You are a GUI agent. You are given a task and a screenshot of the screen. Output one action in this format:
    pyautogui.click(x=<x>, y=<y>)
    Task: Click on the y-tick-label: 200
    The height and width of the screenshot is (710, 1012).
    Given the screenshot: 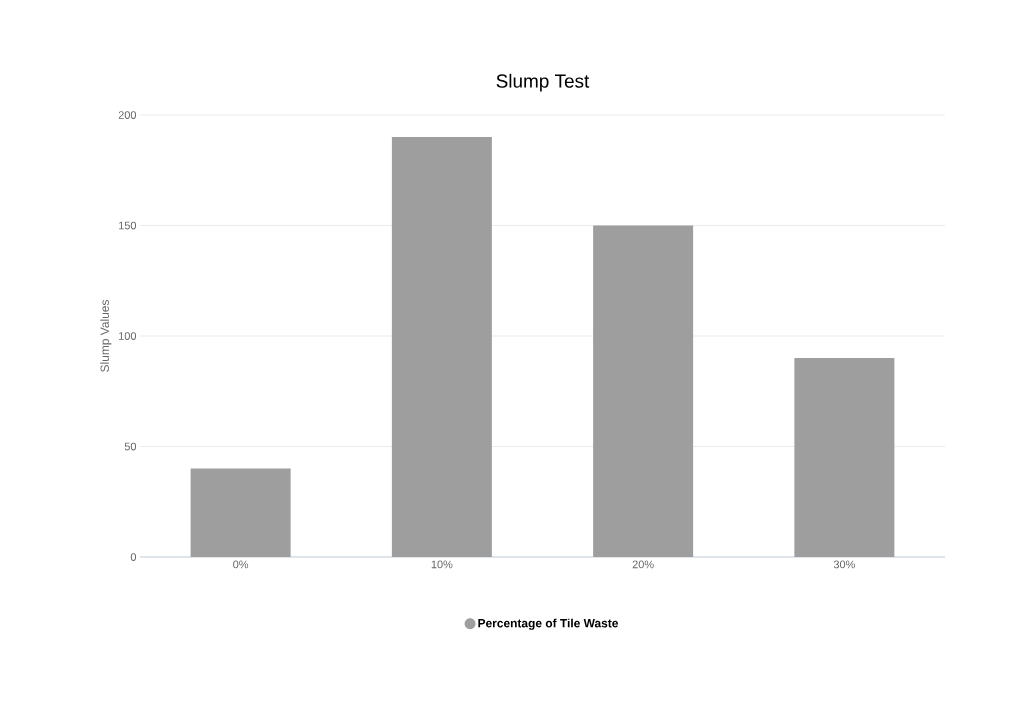 What is the action you would take?
    pyautogui.click(x=127, y=115)
    